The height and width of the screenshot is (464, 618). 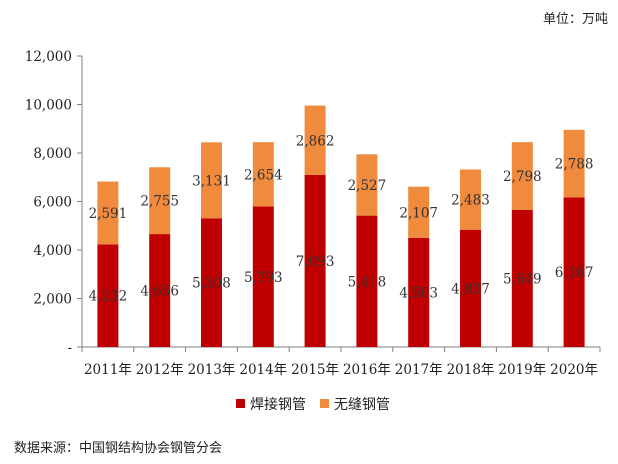 I want to click on y-tick-label: 4,000, so click(x=52, y=251).